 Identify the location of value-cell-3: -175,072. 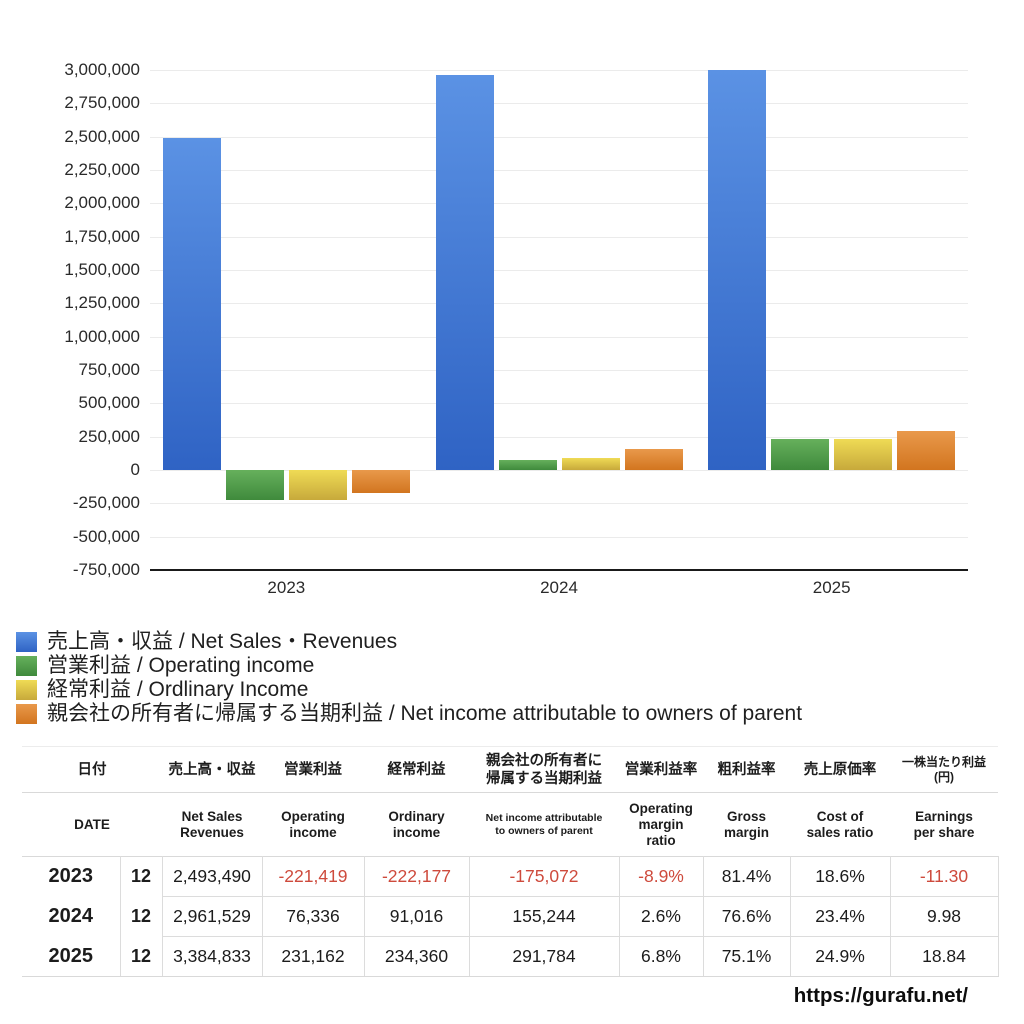
(543, 876).